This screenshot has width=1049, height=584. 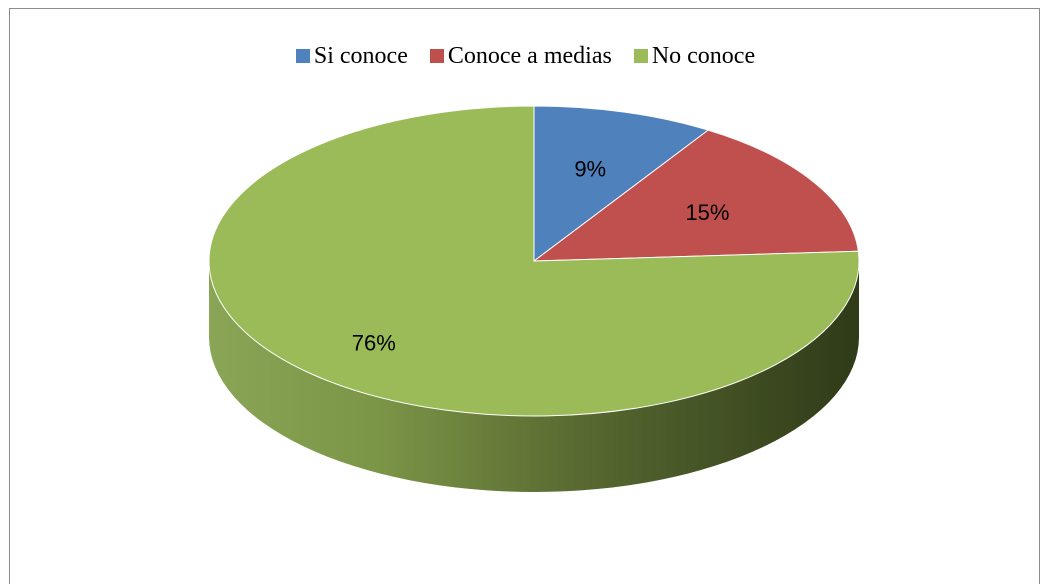 What do you see at coordinates (360, 55) in the screenshot?
I see `legend-label-0: Si conoce` at bounding box center [360, 55].